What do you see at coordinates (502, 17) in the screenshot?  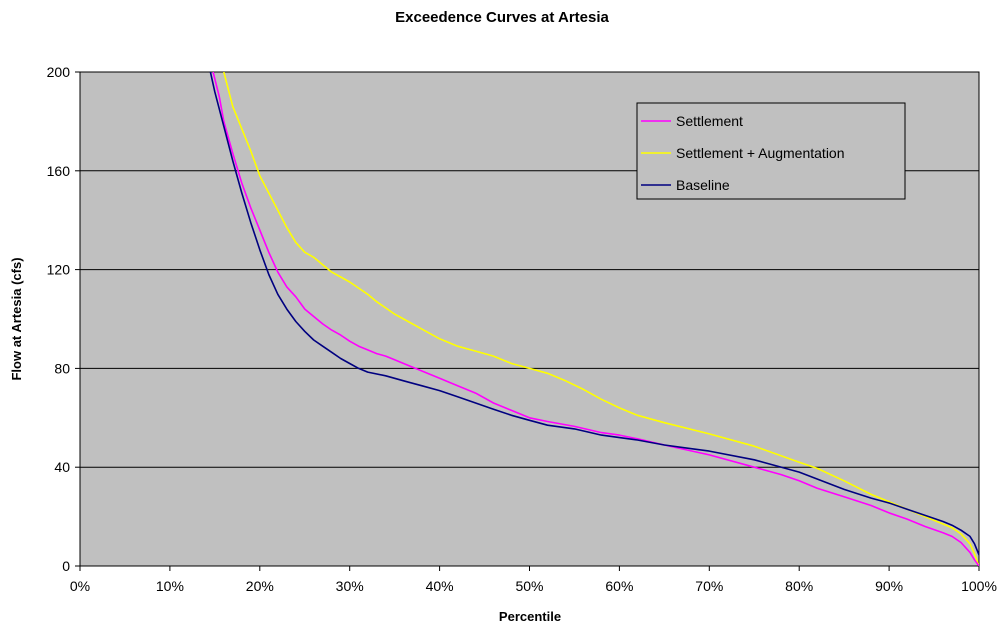 I see `chart-title: Exceedence Curves at Artesia` at bounding box center [502, 17].